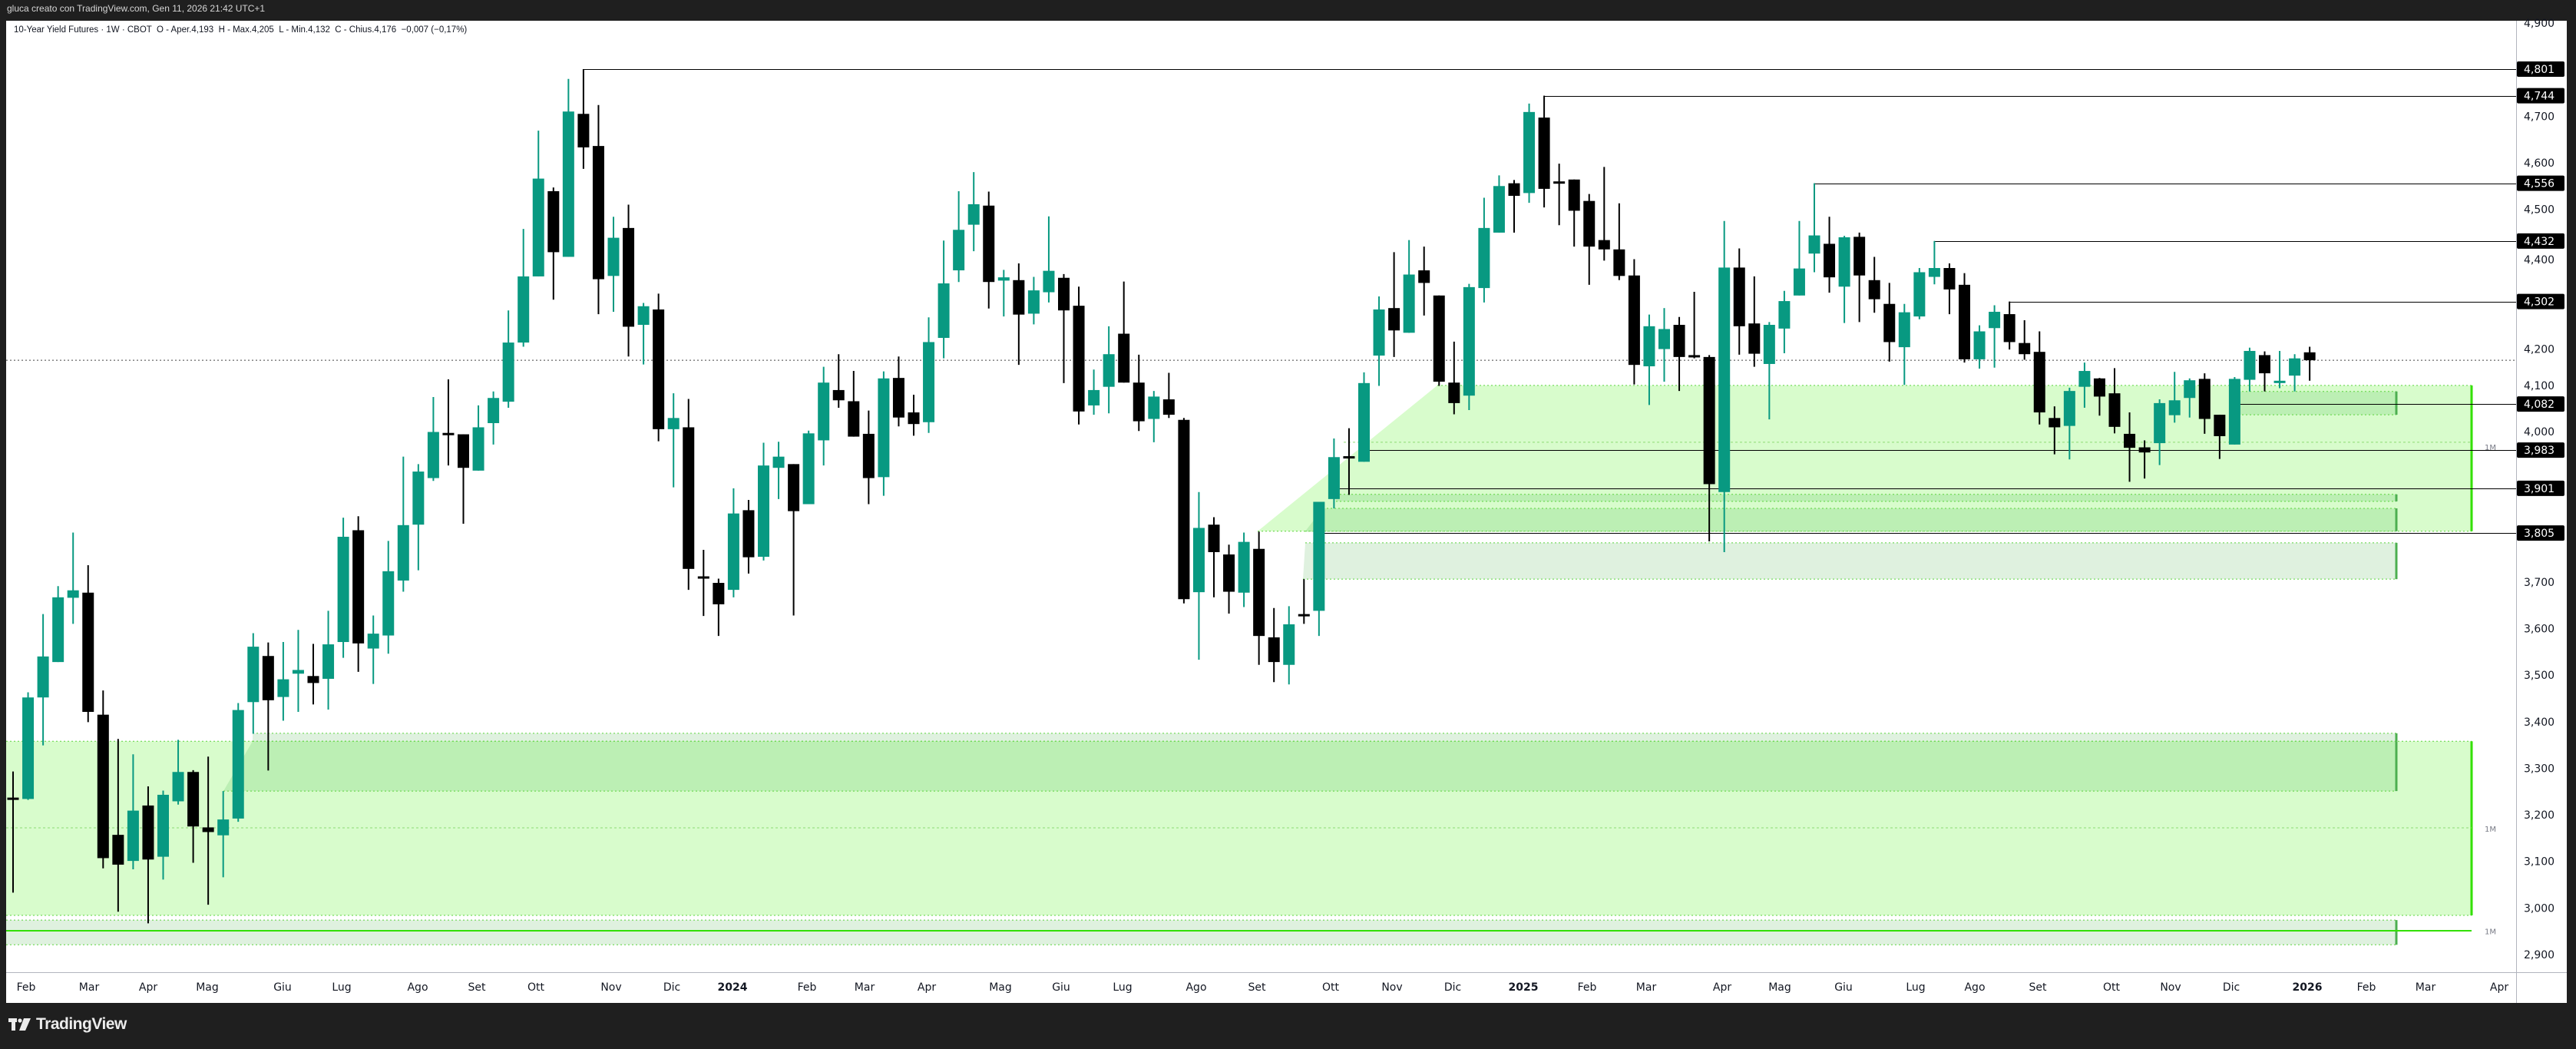 This screenshot has height=1049, width=2576. What do you see at coordinates (2539, 862) in the screenshot?
I see `price-tick-label: 3,100` at bounding box center [2539, 862].